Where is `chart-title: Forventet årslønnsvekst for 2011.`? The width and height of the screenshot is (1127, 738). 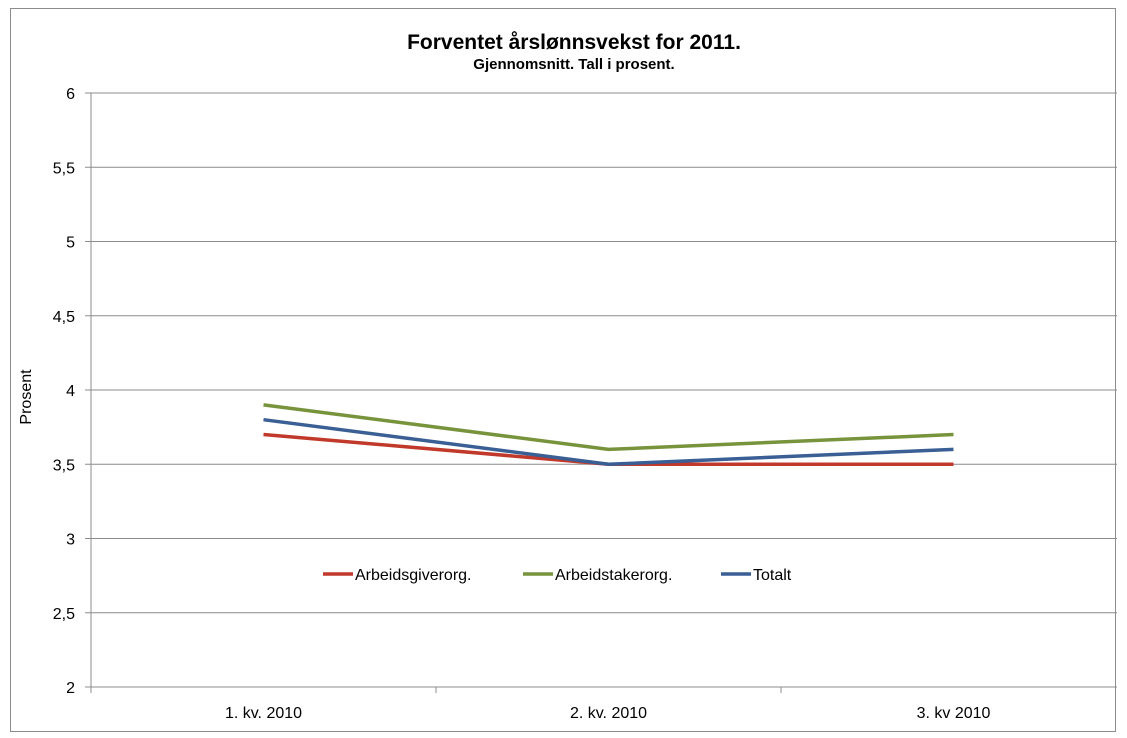 chart-title: Forventet årslønnsvekst for 2011. is located at coordinates (574, 42).